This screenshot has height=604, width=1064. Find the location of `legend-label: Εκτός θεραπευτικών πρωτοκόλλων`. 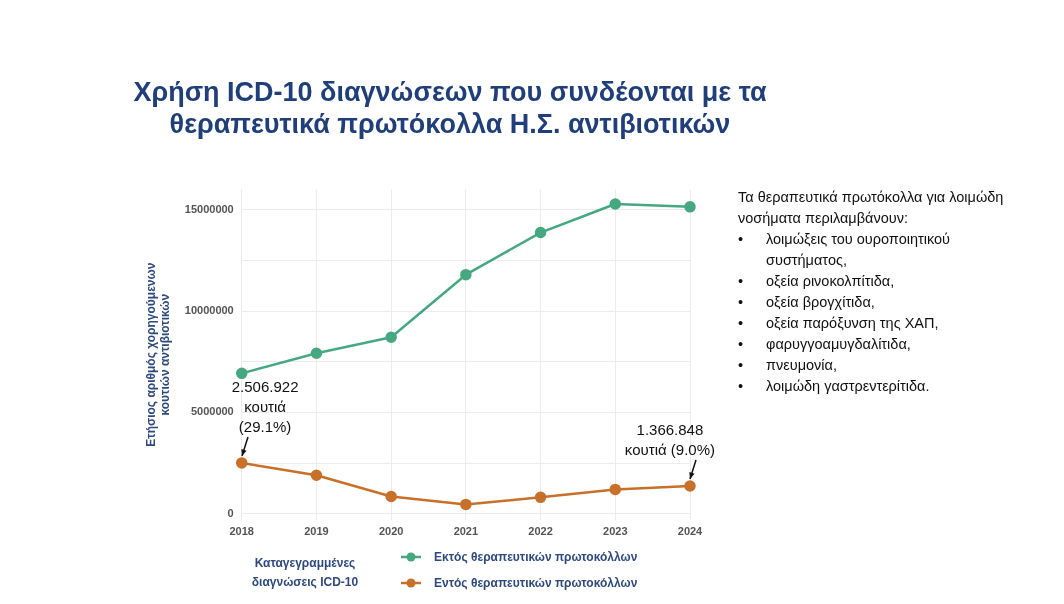

legend-label: Εκτός θεραπευτικών πρωτοκόλλων is located at coordinates (536, 557).